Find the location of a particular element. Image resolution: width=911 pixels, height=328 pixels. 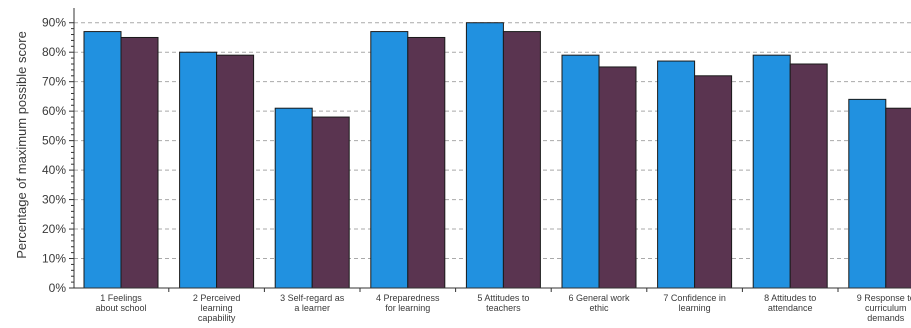

y-tick-label: 10% is located at coordinates (54, 259).